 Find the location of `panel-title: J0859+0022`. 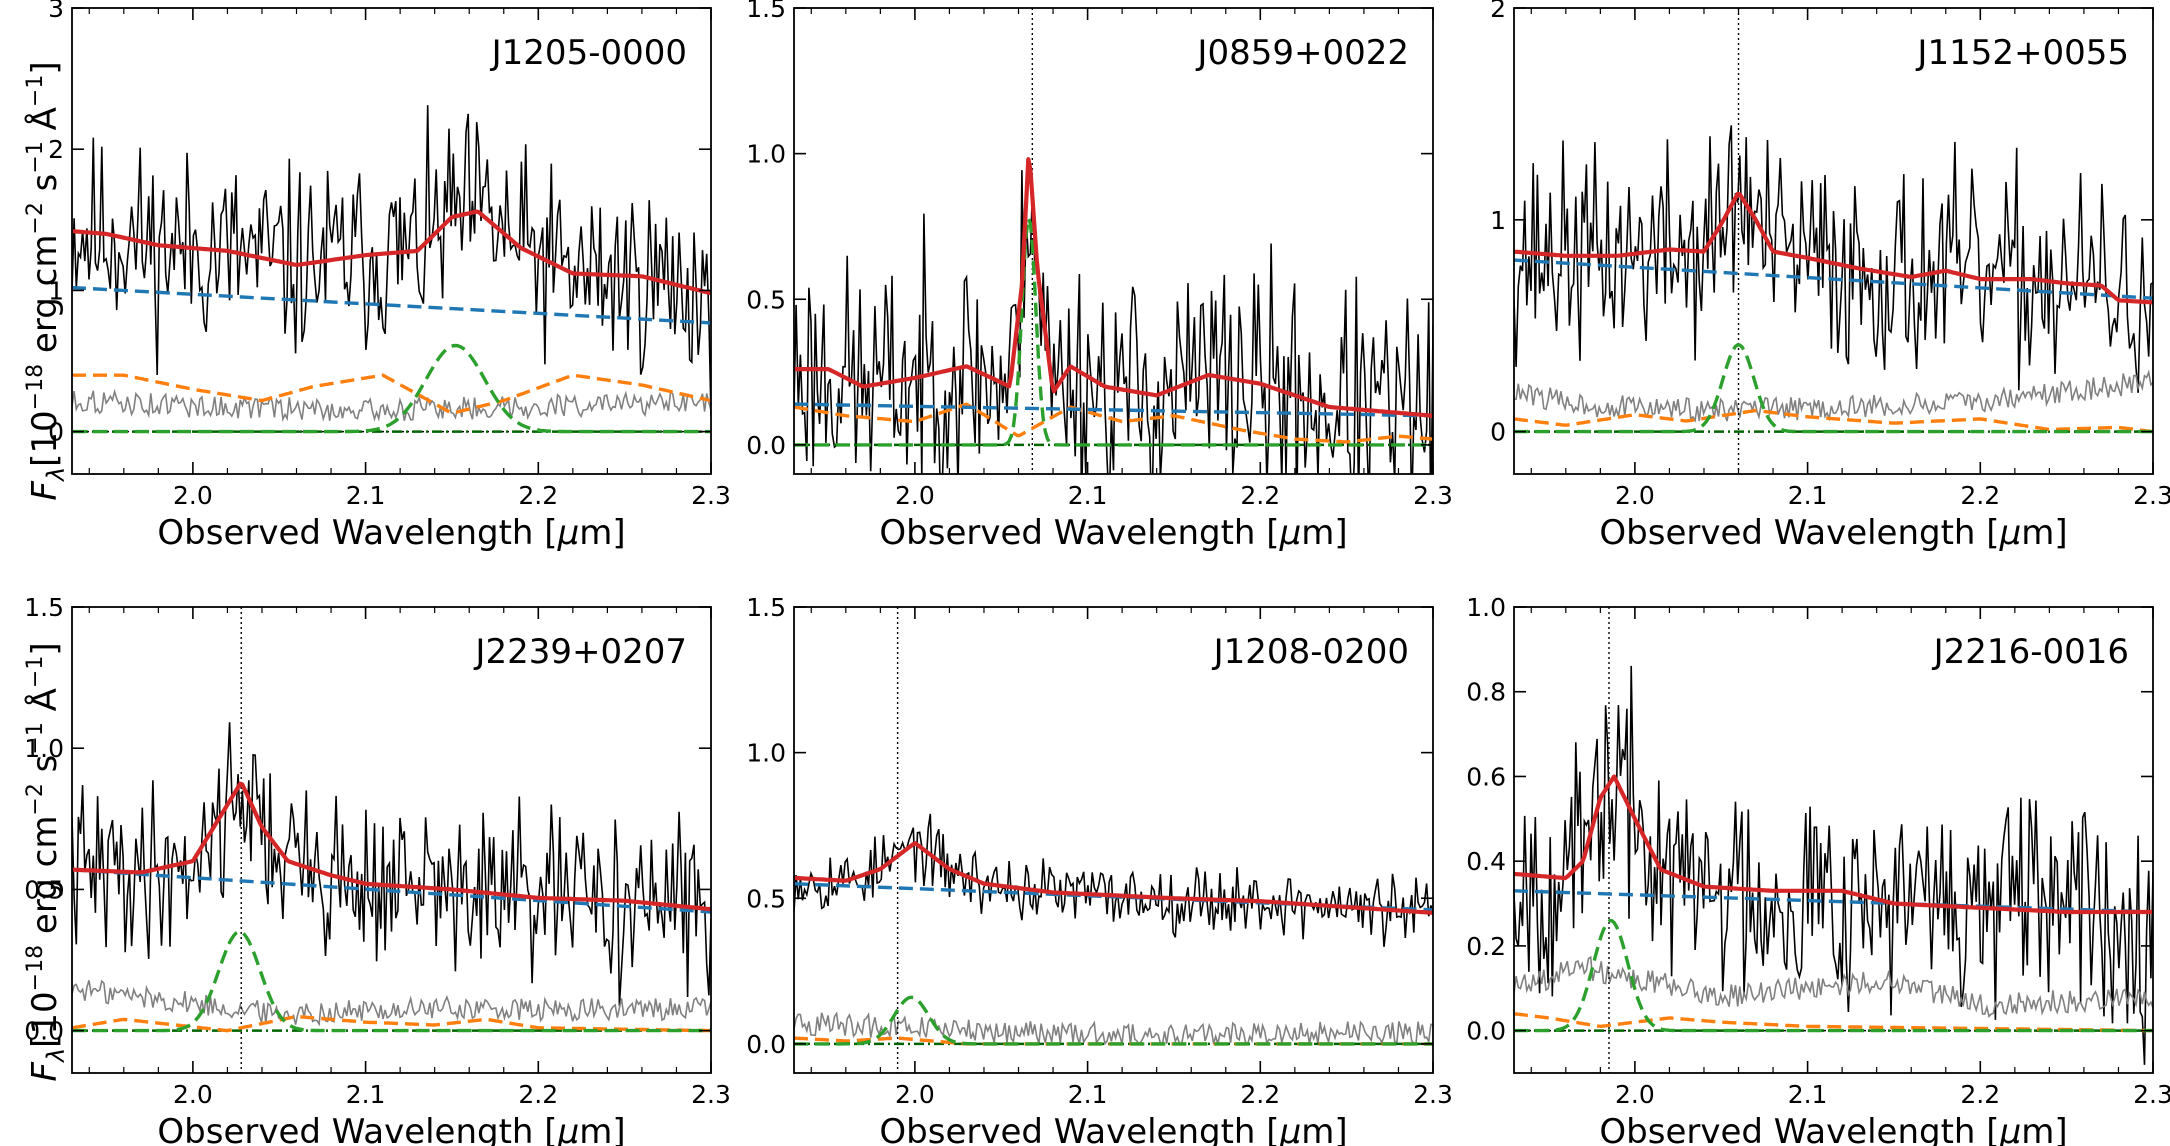

panel-title: J0859+0022 is located at coordinates (1302, 53).